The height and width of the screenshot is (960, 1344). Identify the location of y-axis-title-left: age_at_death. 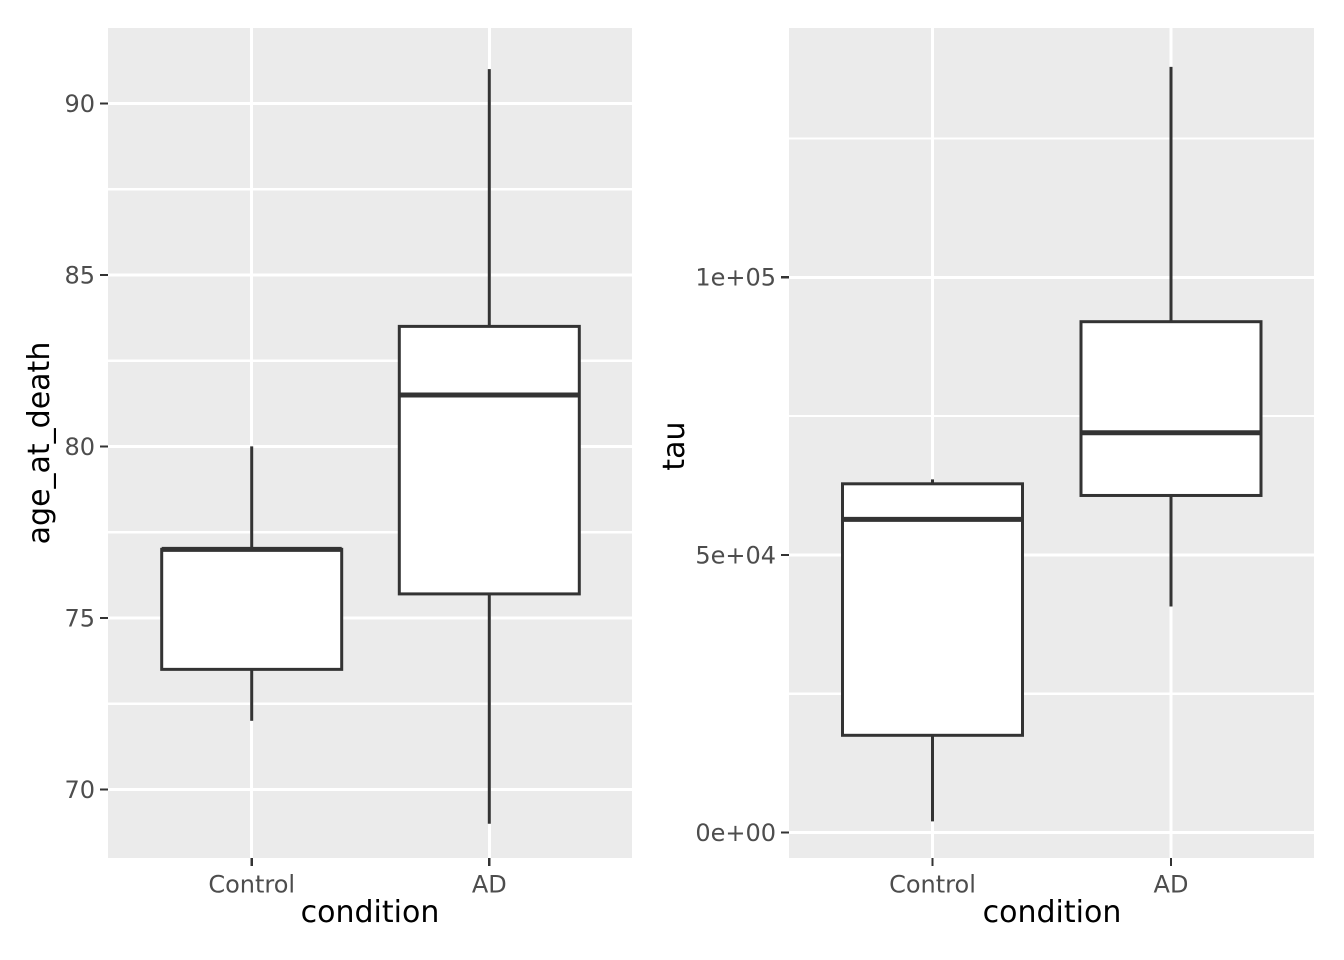
(39, 443).